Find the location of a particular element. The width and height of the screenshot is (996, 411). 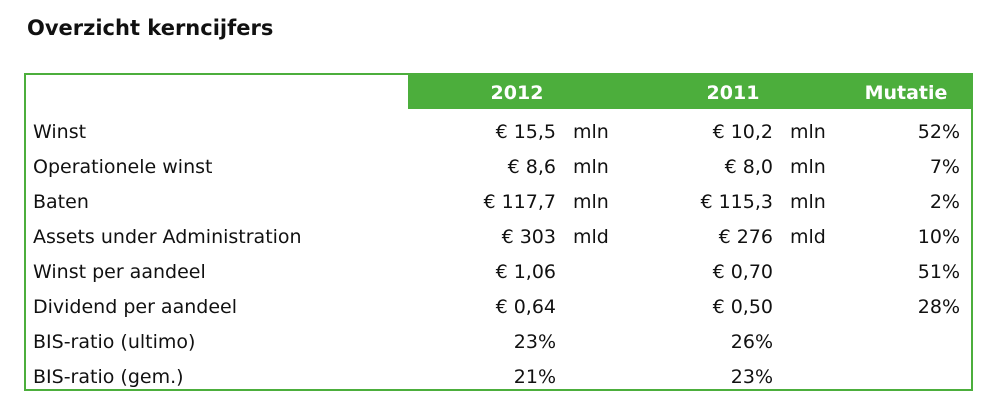

value-2012: € 1,06 is located at coordinates (525, 272).